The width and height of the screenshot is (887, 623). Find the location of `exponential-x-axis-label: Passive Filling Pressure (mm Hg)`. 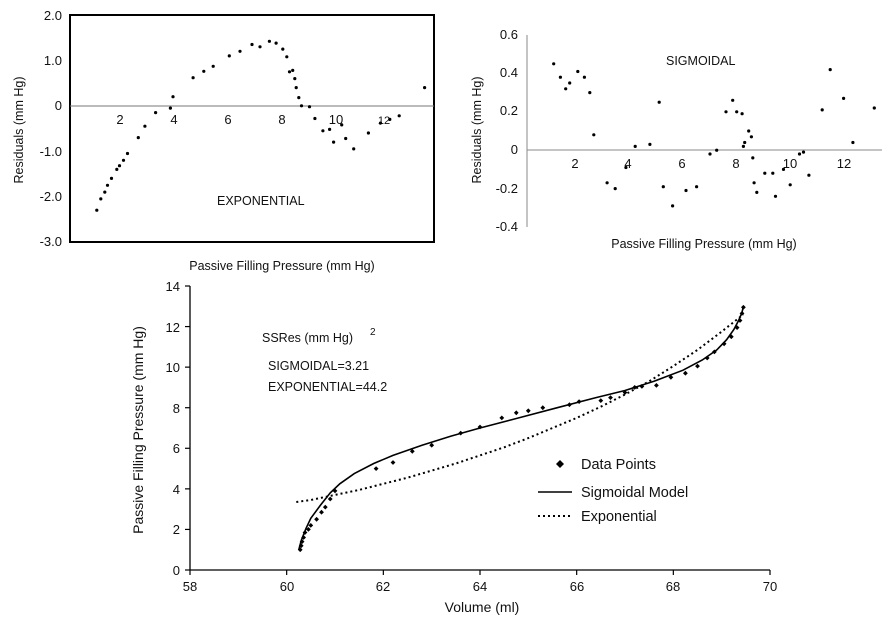

exponential-x-axis-label: Passive Filling Pressure (mm Hg) is located at coordinates (281, 266).